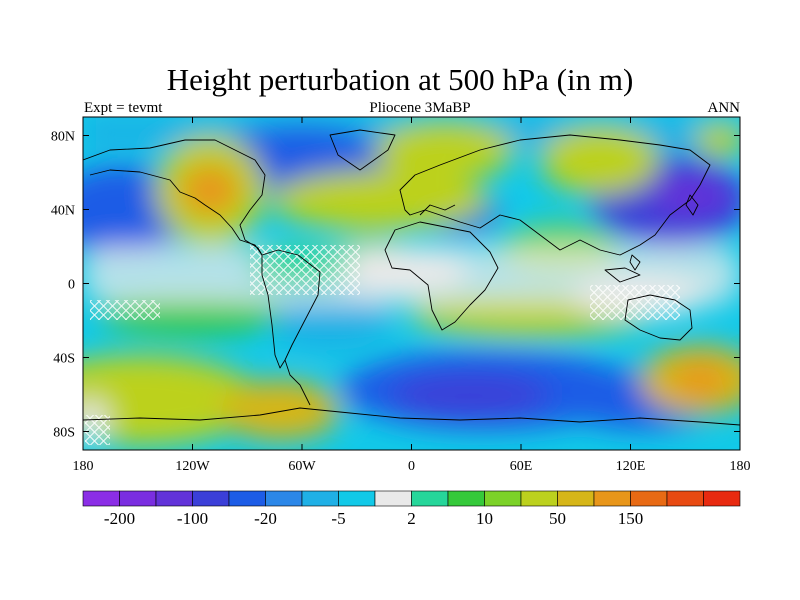 This screenshot has width=800, height=600. What do you see at coordinates (123, 108) in the screenshot?
I see `experiment-label: Expt = tevmt` at bounding box center [123, 108].